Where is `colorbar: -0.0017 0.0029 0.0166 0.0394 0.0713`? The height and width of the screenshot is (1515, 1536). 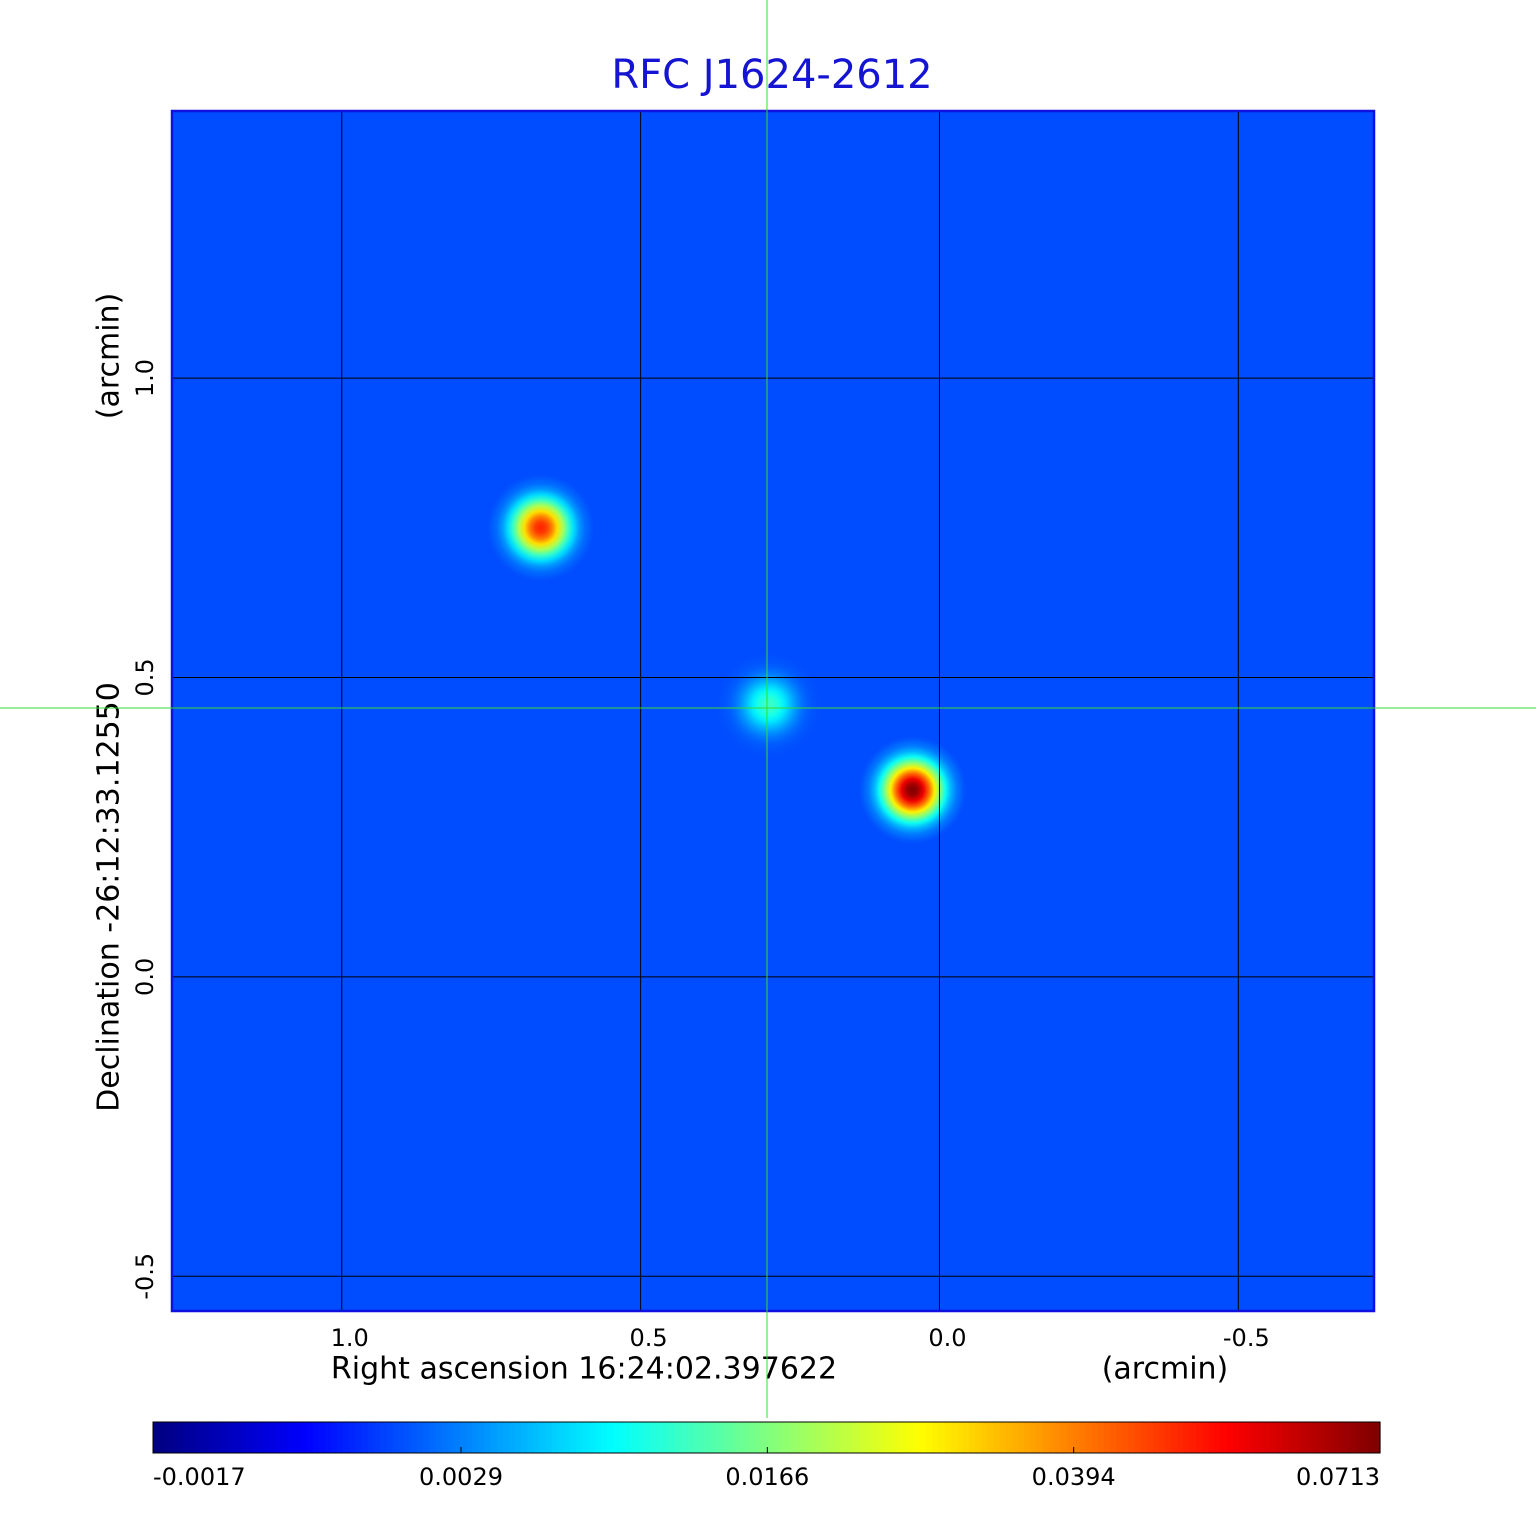 colorbar: -0.0017 0.0029 0.0166 0.0394 0.0713 is located at coordinates (766, 1456).